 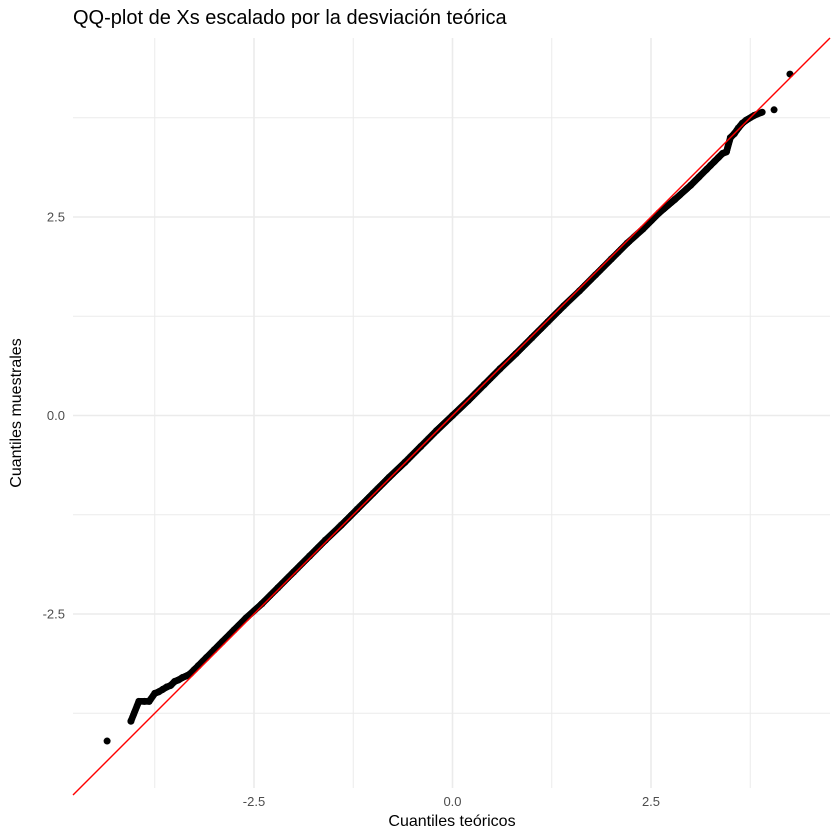 I want to click on x-tick-label: 0.0, so click(x=452, y=801).